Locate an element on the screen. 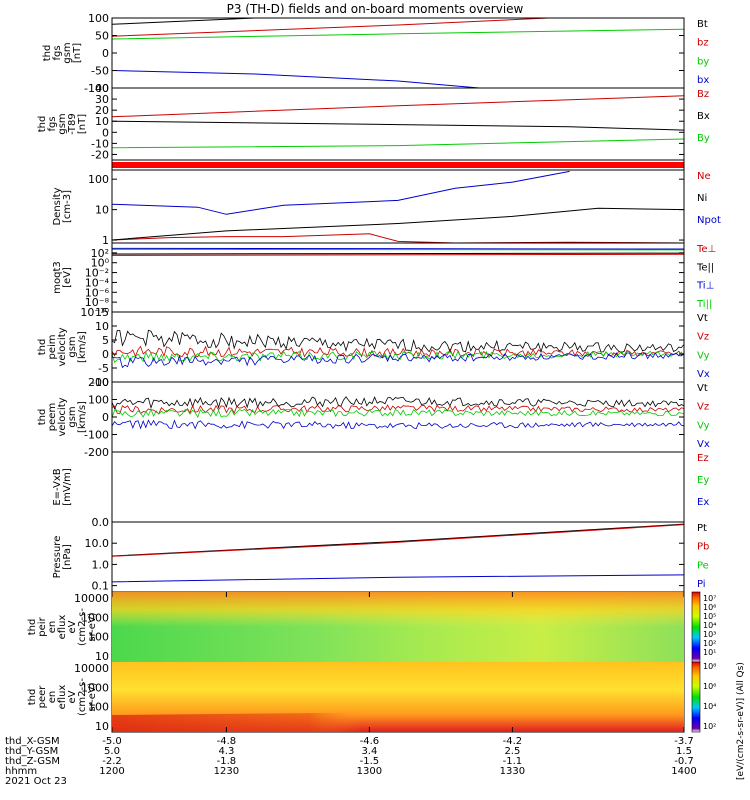 Image resolution: width=750 pixels, height=800 pixels. ion-colorbar-tick: 10⁶ is located at coordinates (709, 607).